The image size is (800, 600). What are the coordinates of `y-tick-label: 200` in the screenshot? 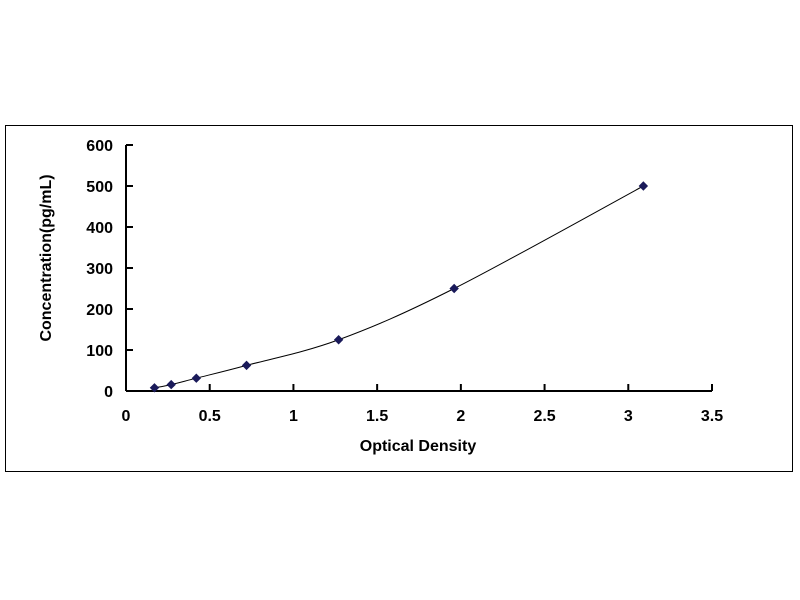 It's located at (99, 310).